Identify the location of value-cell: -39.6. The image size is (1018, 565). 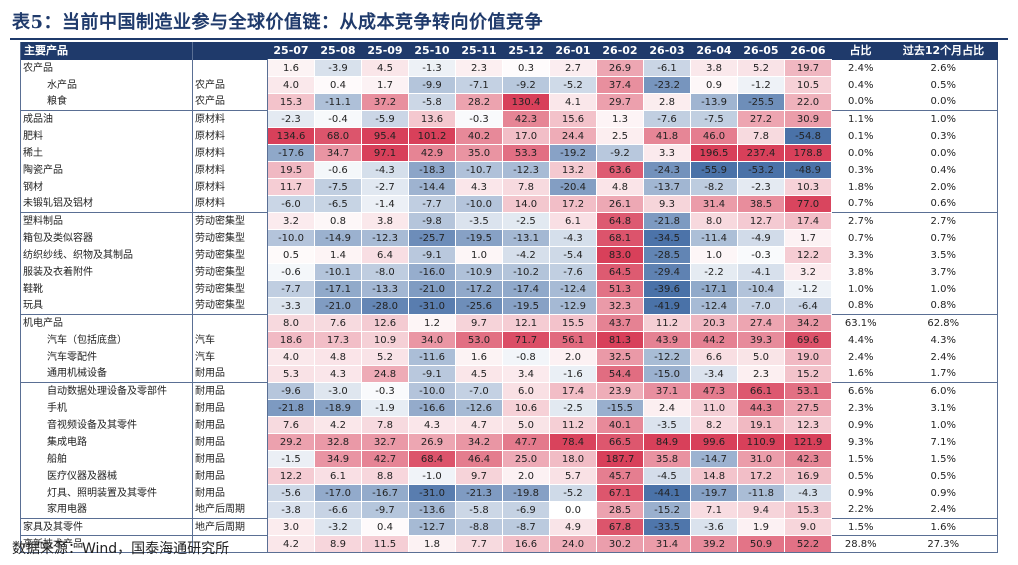
(667, 289).